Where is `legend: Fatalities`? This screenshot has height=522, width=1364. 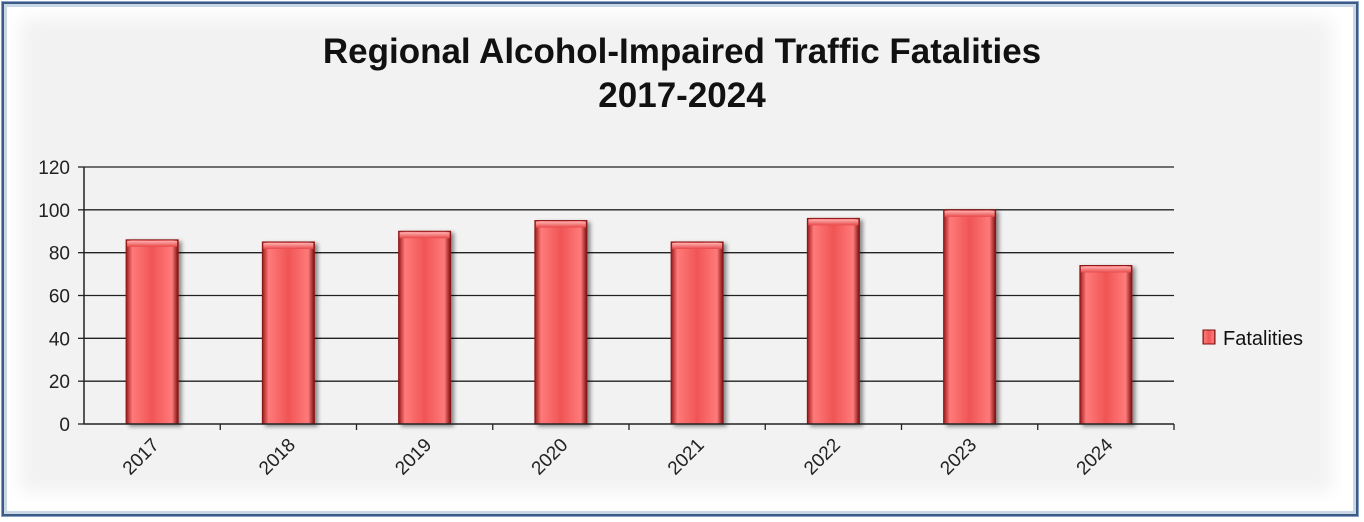 legend: Fatalities is located at coordinates (1252, 339).